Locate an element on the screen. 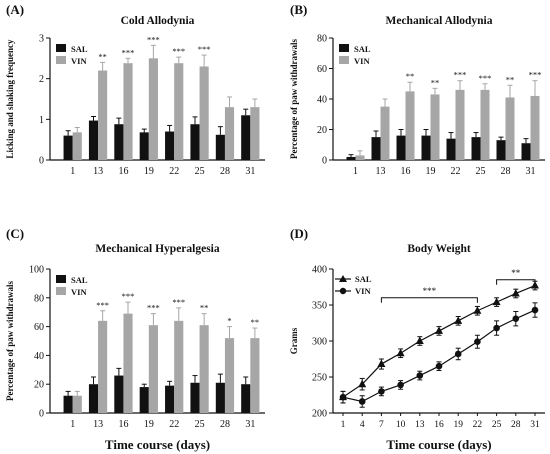 The height and width of the screenshot is (454, 550). y-tick-label: 100 is located at coordinates (36, 270).